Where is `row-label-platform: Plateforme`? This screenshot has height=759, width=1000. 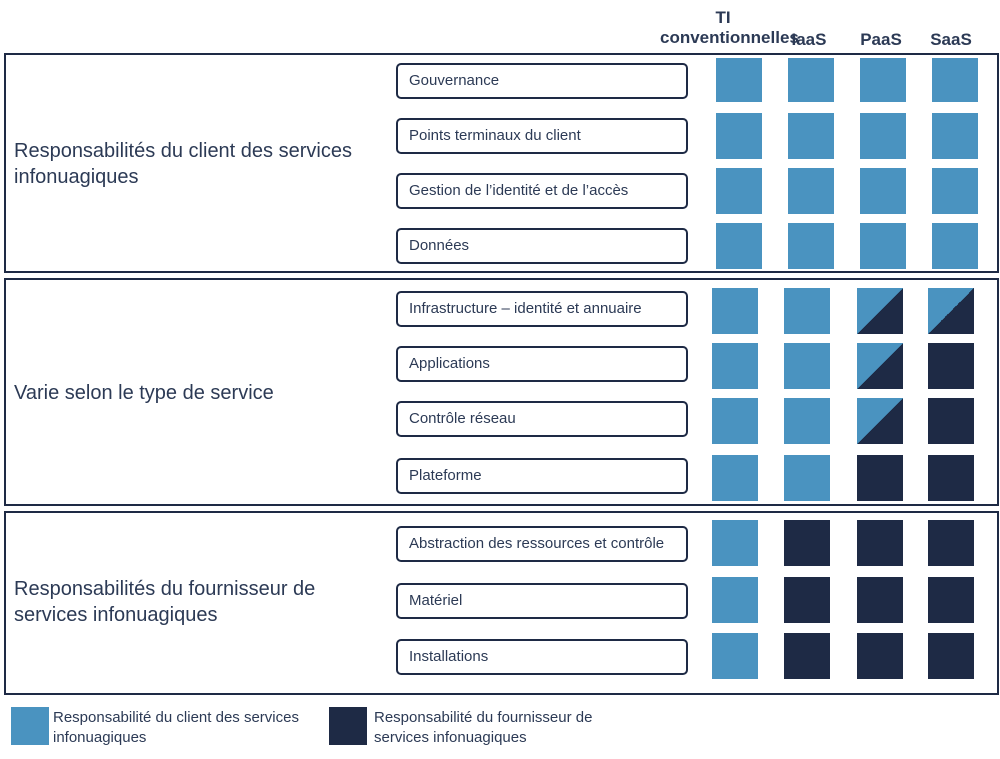 row-label-platform: Plateforme is located at coordinates (542, 476).